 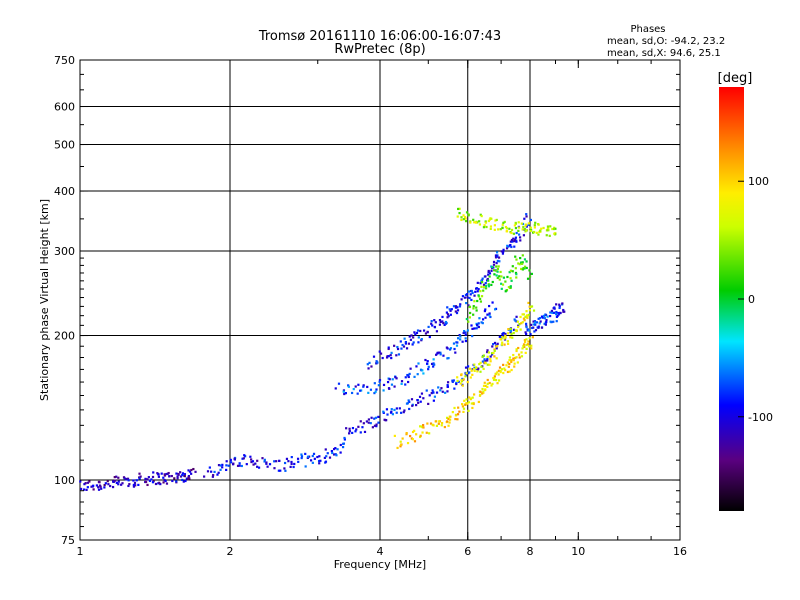 What do you see at coordinates (230, 551) in the screenshot?
I see `x-tick-label: 2` at bounding box center [230, 551].